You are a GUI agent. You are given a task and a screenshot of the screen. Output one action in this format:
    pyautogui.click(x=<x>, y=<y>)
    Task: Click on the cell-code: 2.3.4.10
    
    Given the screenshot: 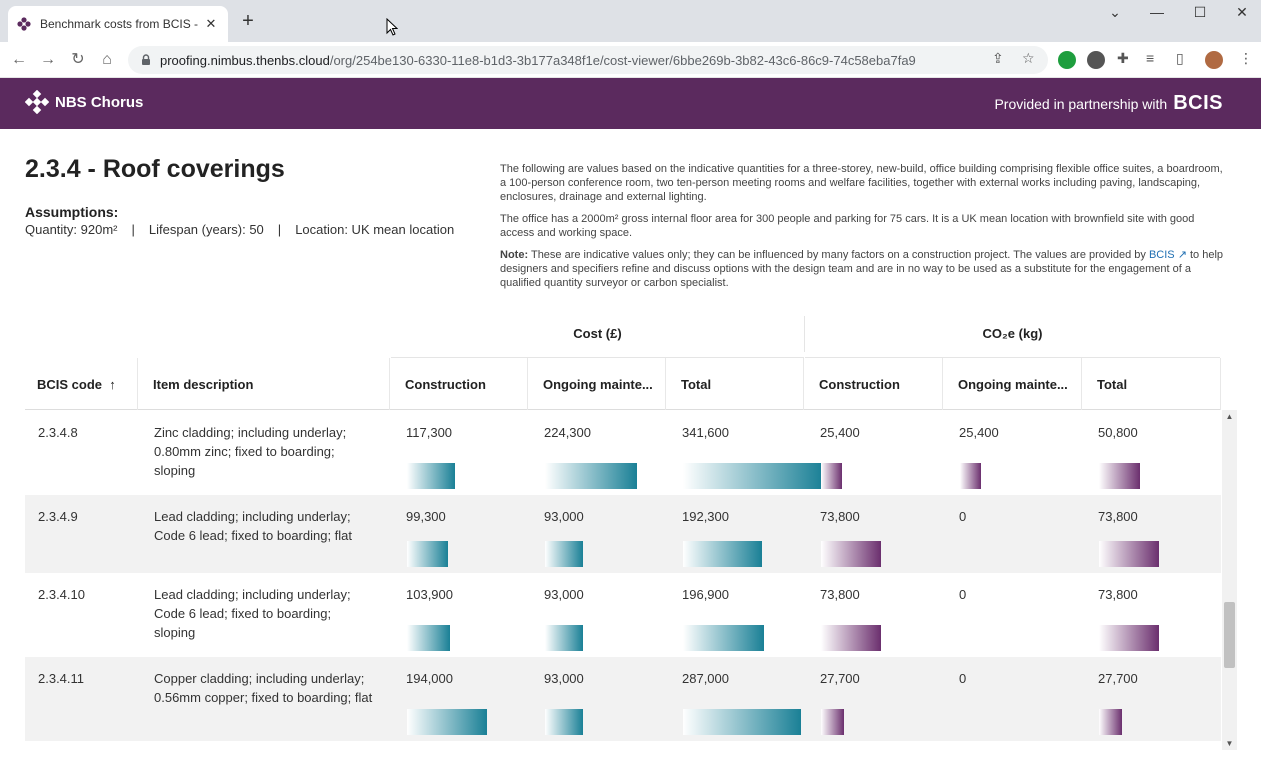 What is the action you would take?
    pyautogui.click(x=61, y=594)
    